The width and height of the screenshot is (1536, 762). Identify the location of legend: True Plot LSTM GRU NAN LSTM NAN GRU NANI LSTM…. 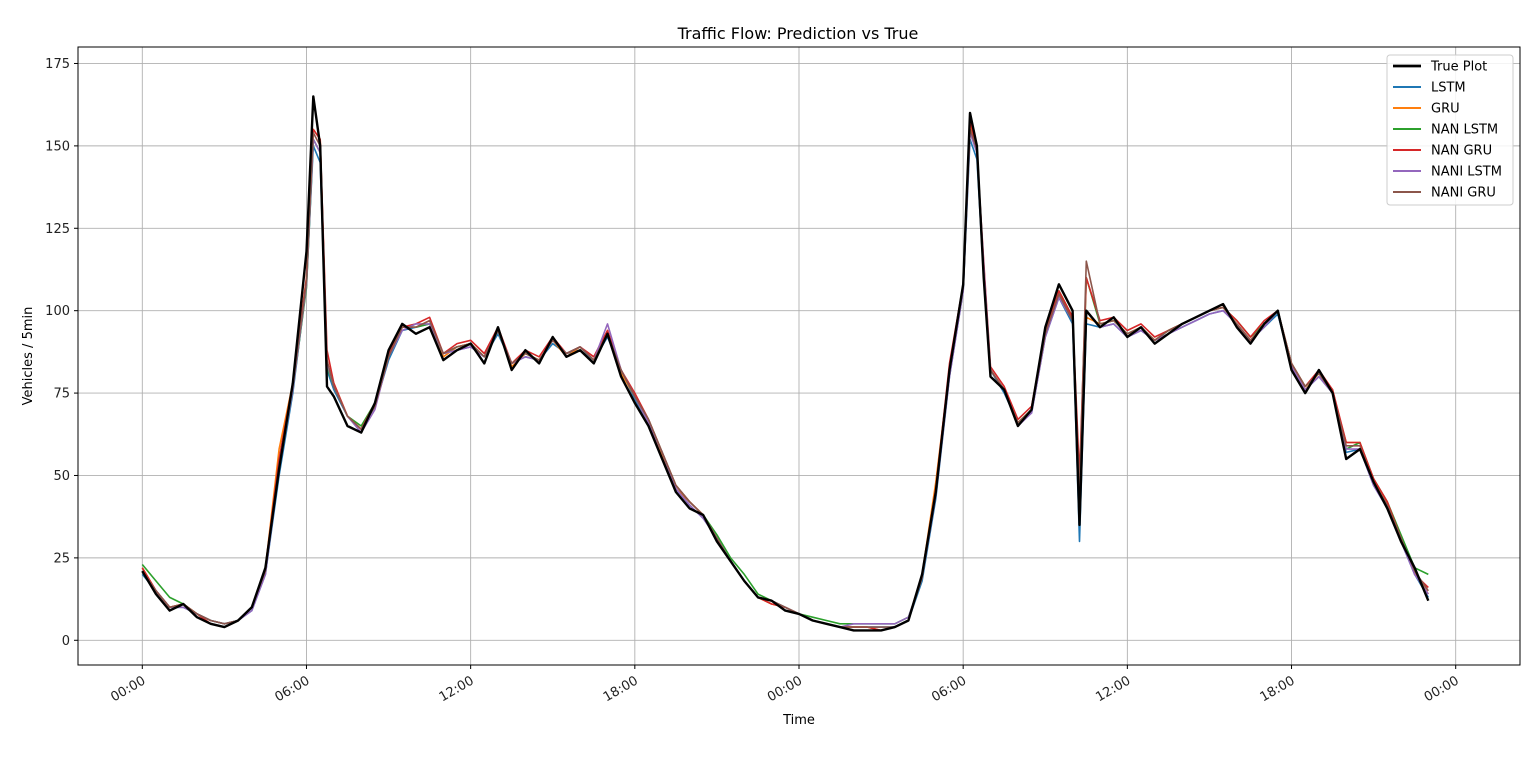
(1450, 130).